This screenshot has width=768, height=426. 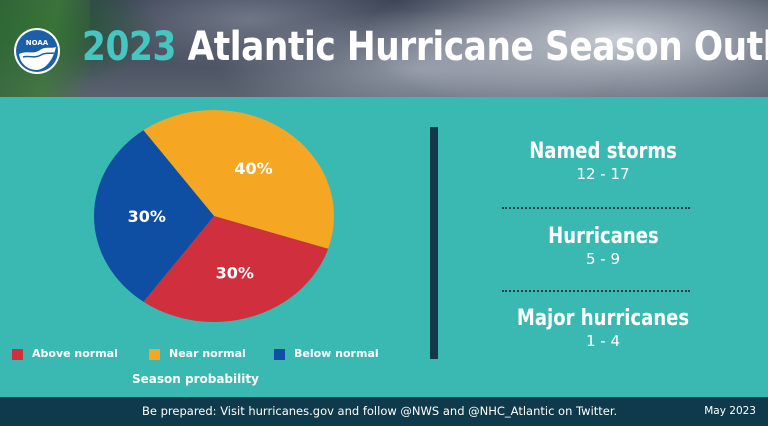 What do you see at coordinates (477, 47) in the screenshot?
I see `title-text: Atlantic Hurricane Season Outlook` at bounding box center [477, 47].